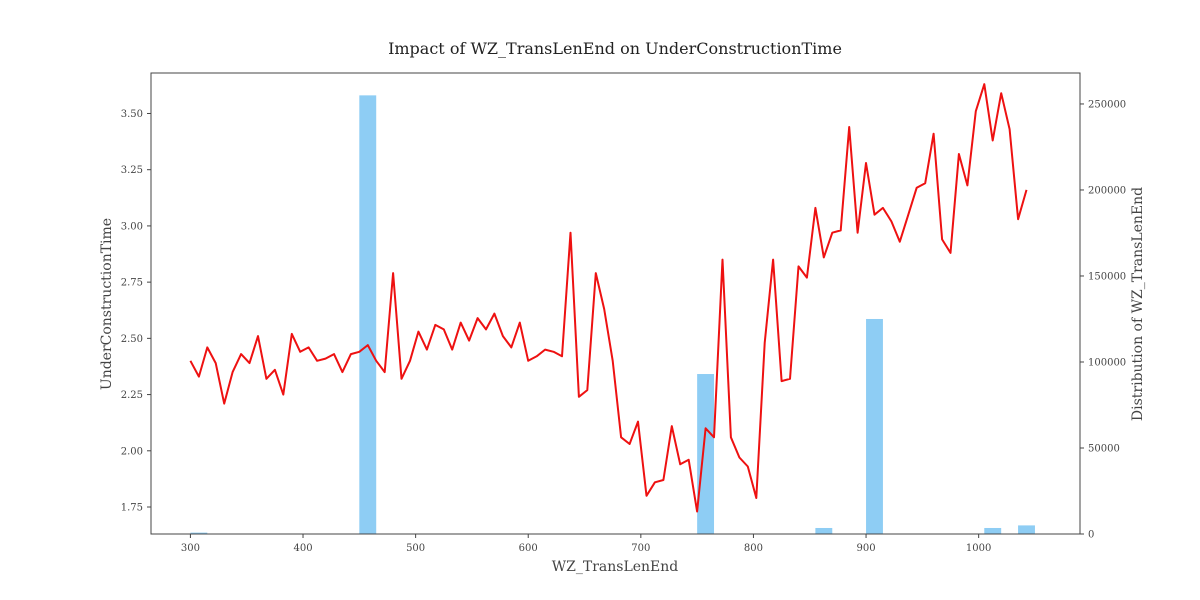 The image size is (1200, 600). I want to click on y2-tick-label: 0, so click(1091, 535).